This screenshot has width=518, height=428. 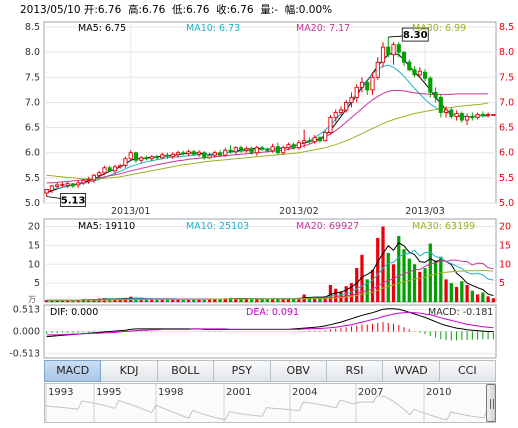 I want to click on price-legend-ma10: MA10: 6.73, so click(x=213, y=28).